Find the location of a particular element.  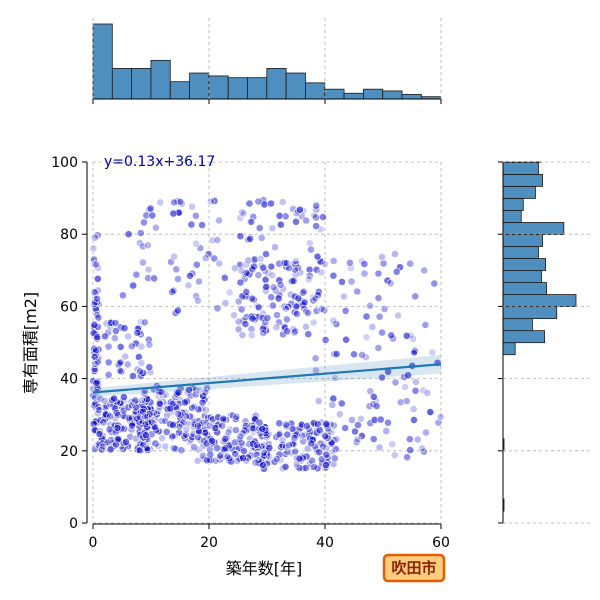

x-tick-label: 60 is located at coordinates (441, 543).